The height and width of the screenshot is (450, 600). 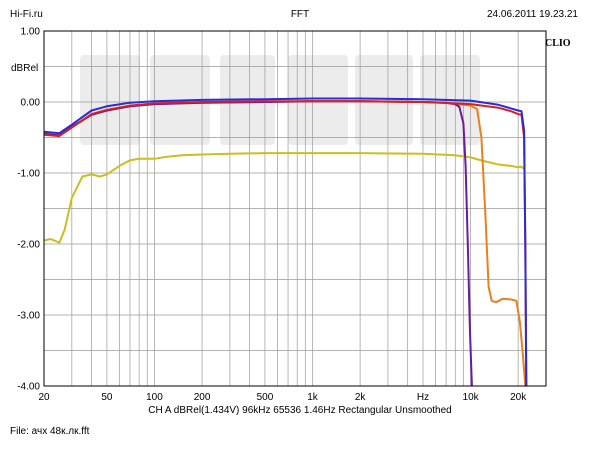 I want to click on x-tick-label: 100, so click(x=154, y=397).